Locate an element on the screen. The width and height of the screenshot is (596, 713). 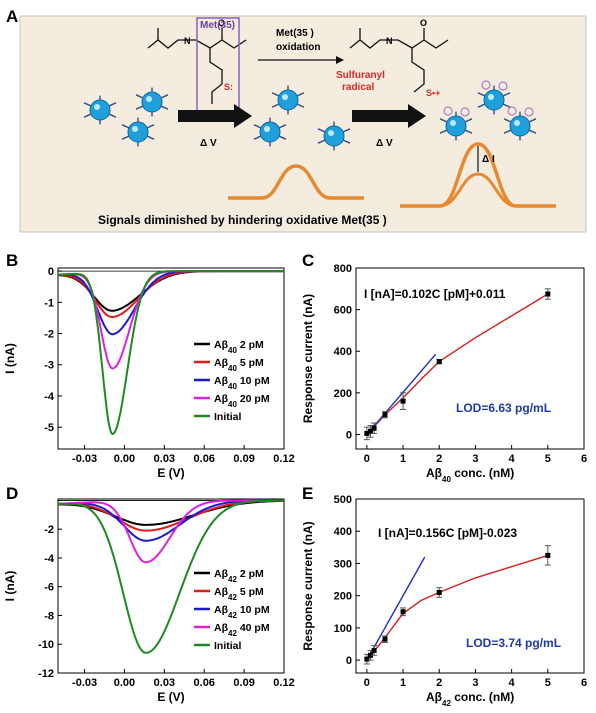
nh-label-2: N is located at coordinates (389, 41).